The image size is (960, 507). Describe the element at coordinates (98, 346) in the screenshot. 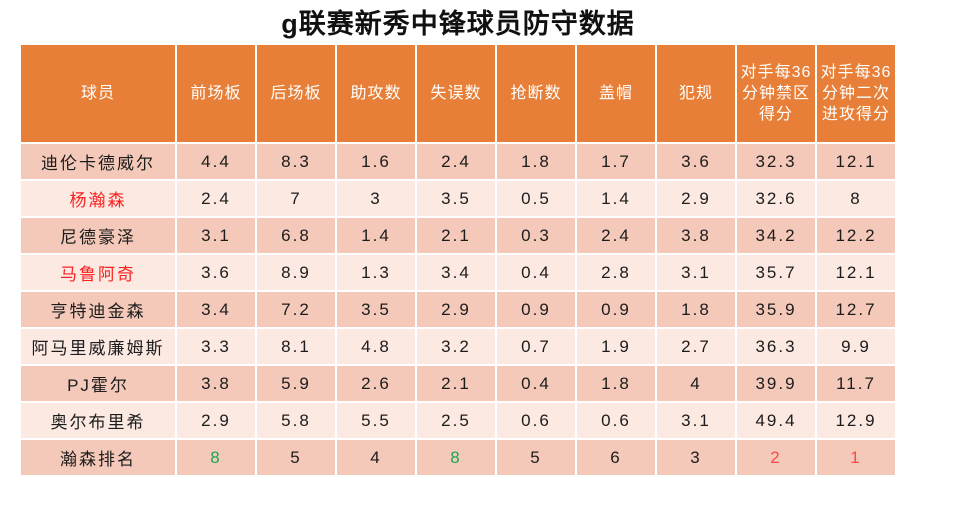

I see `player-name-cell: 阿马里威廉姆斯` at that location.